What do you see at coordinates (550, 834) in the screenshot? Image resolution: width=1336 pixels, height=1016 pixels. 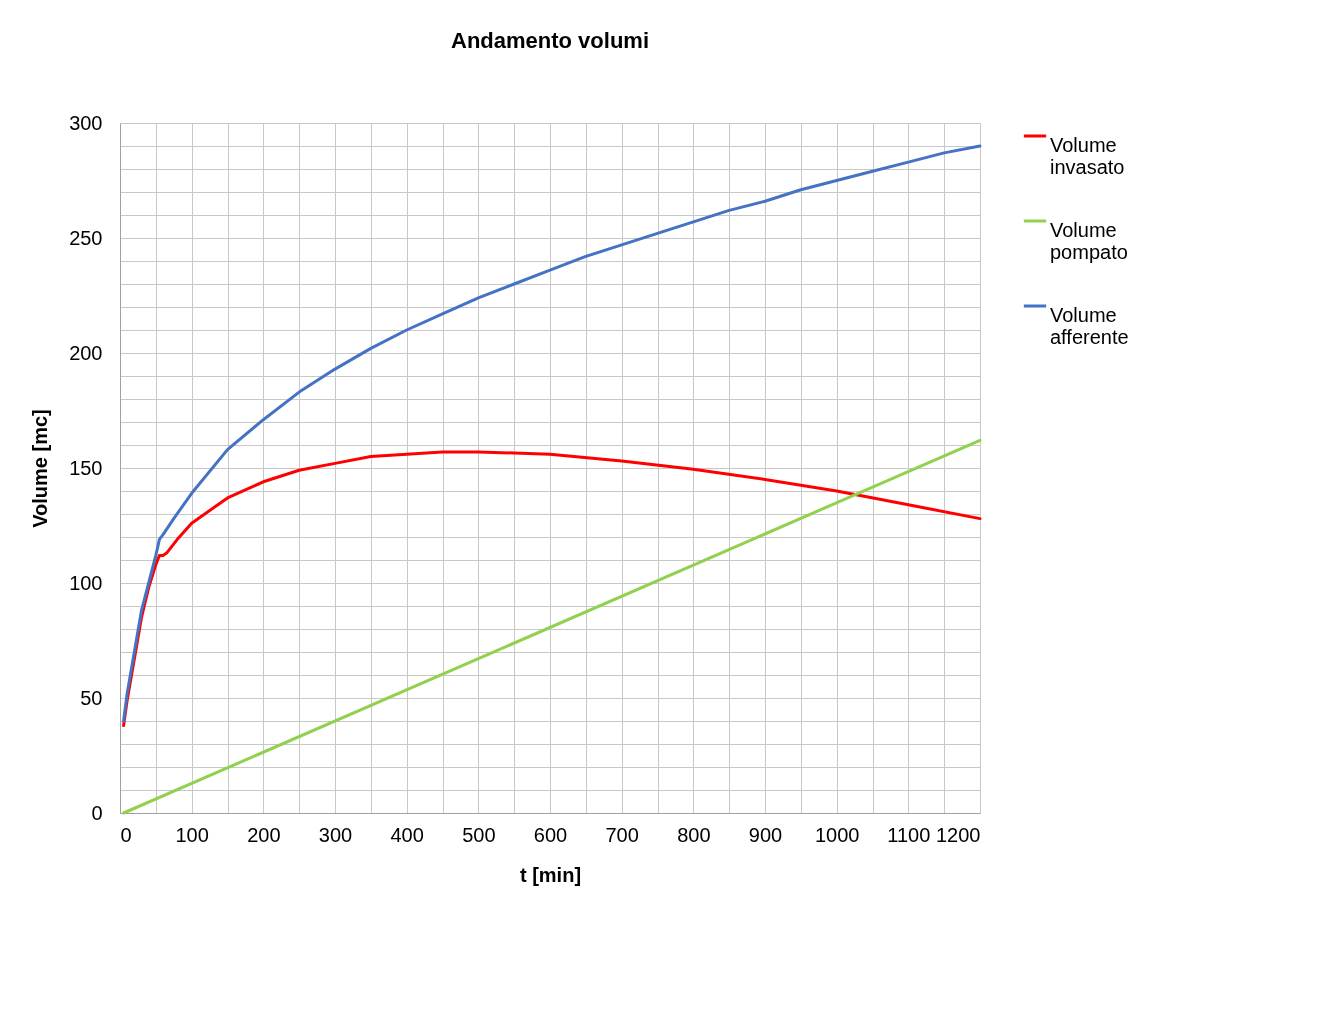 I see `x-tick-label: 600` at bounding box center [550, 834].